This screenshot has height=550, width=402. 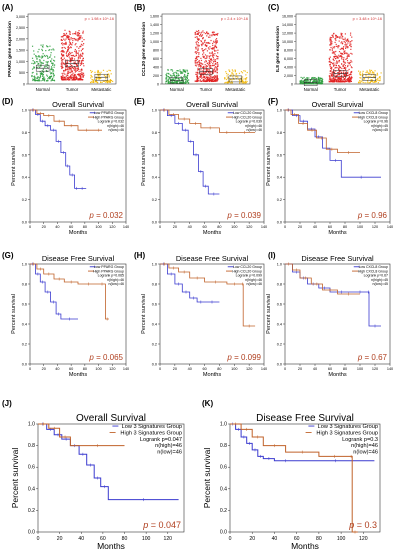 What do you see at coordinates (288, 51) in the screenshot?
I see `y-tick-label: 8,000` at bounding box center [288, 51].